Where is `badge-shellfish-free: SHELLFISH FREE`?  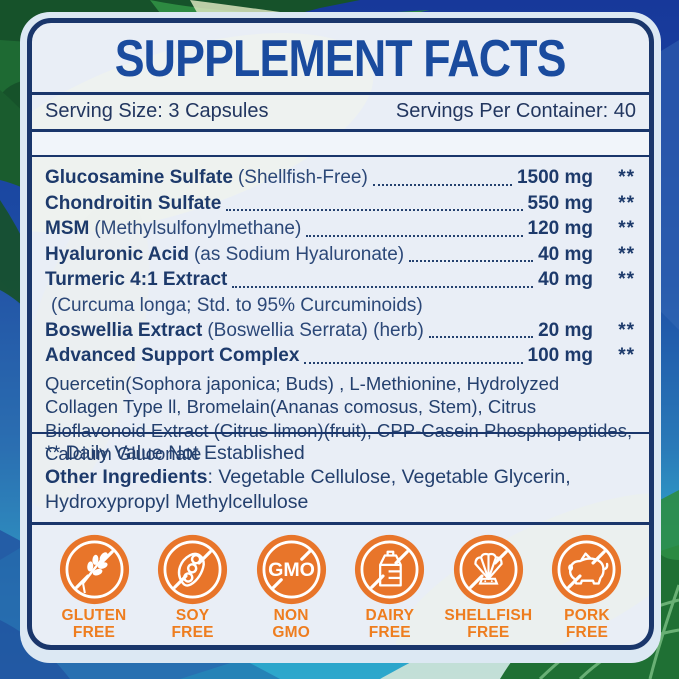
badge-shellfish-free: SHELLFISH FREE is located at coordinates (488, 587).